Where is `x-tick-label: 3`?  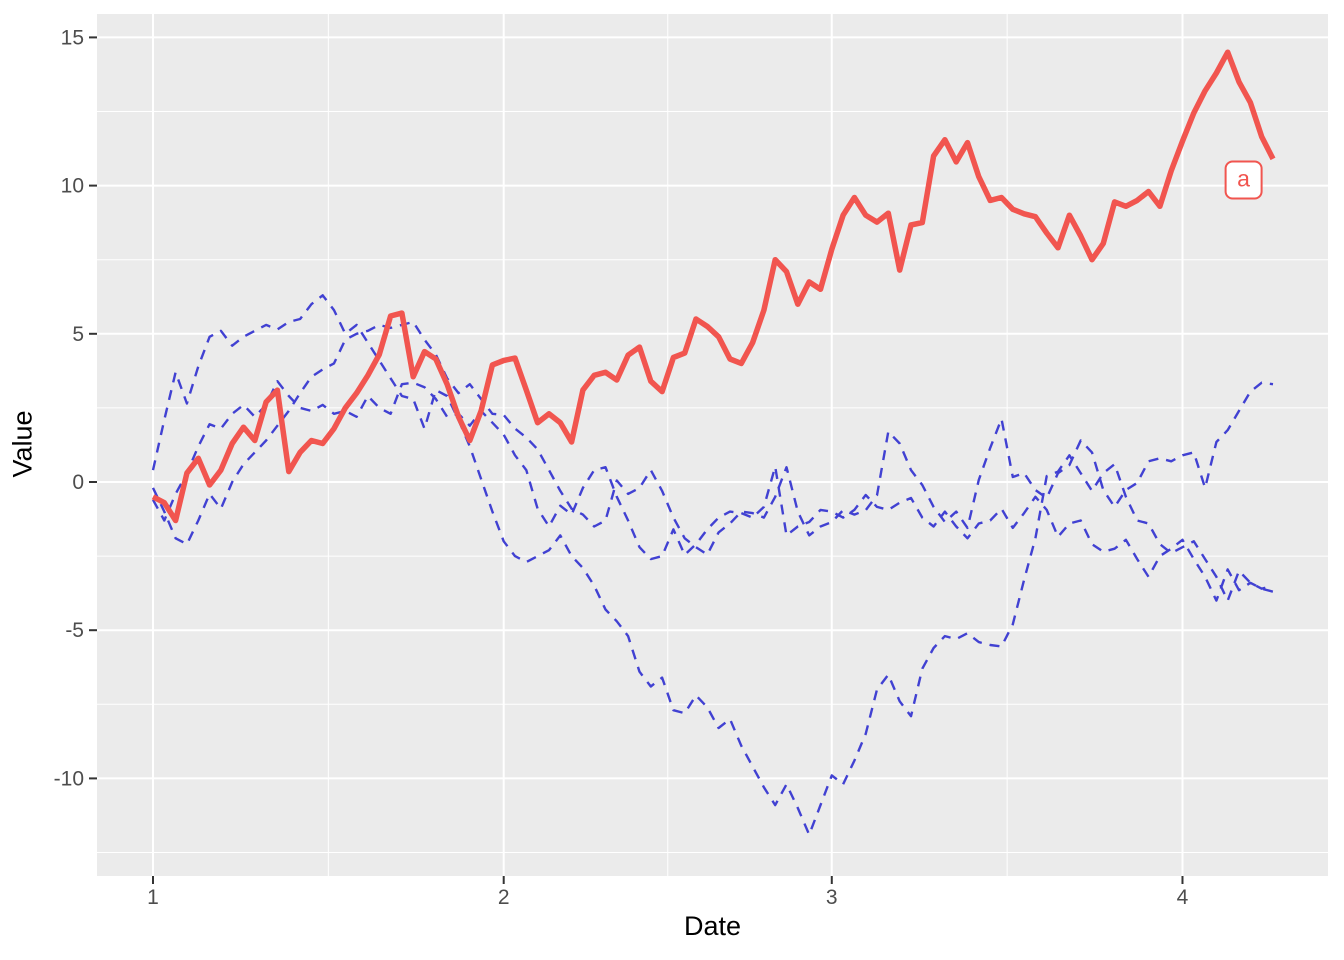
x-tick-label: 3 is located at coordinates (832, 897).